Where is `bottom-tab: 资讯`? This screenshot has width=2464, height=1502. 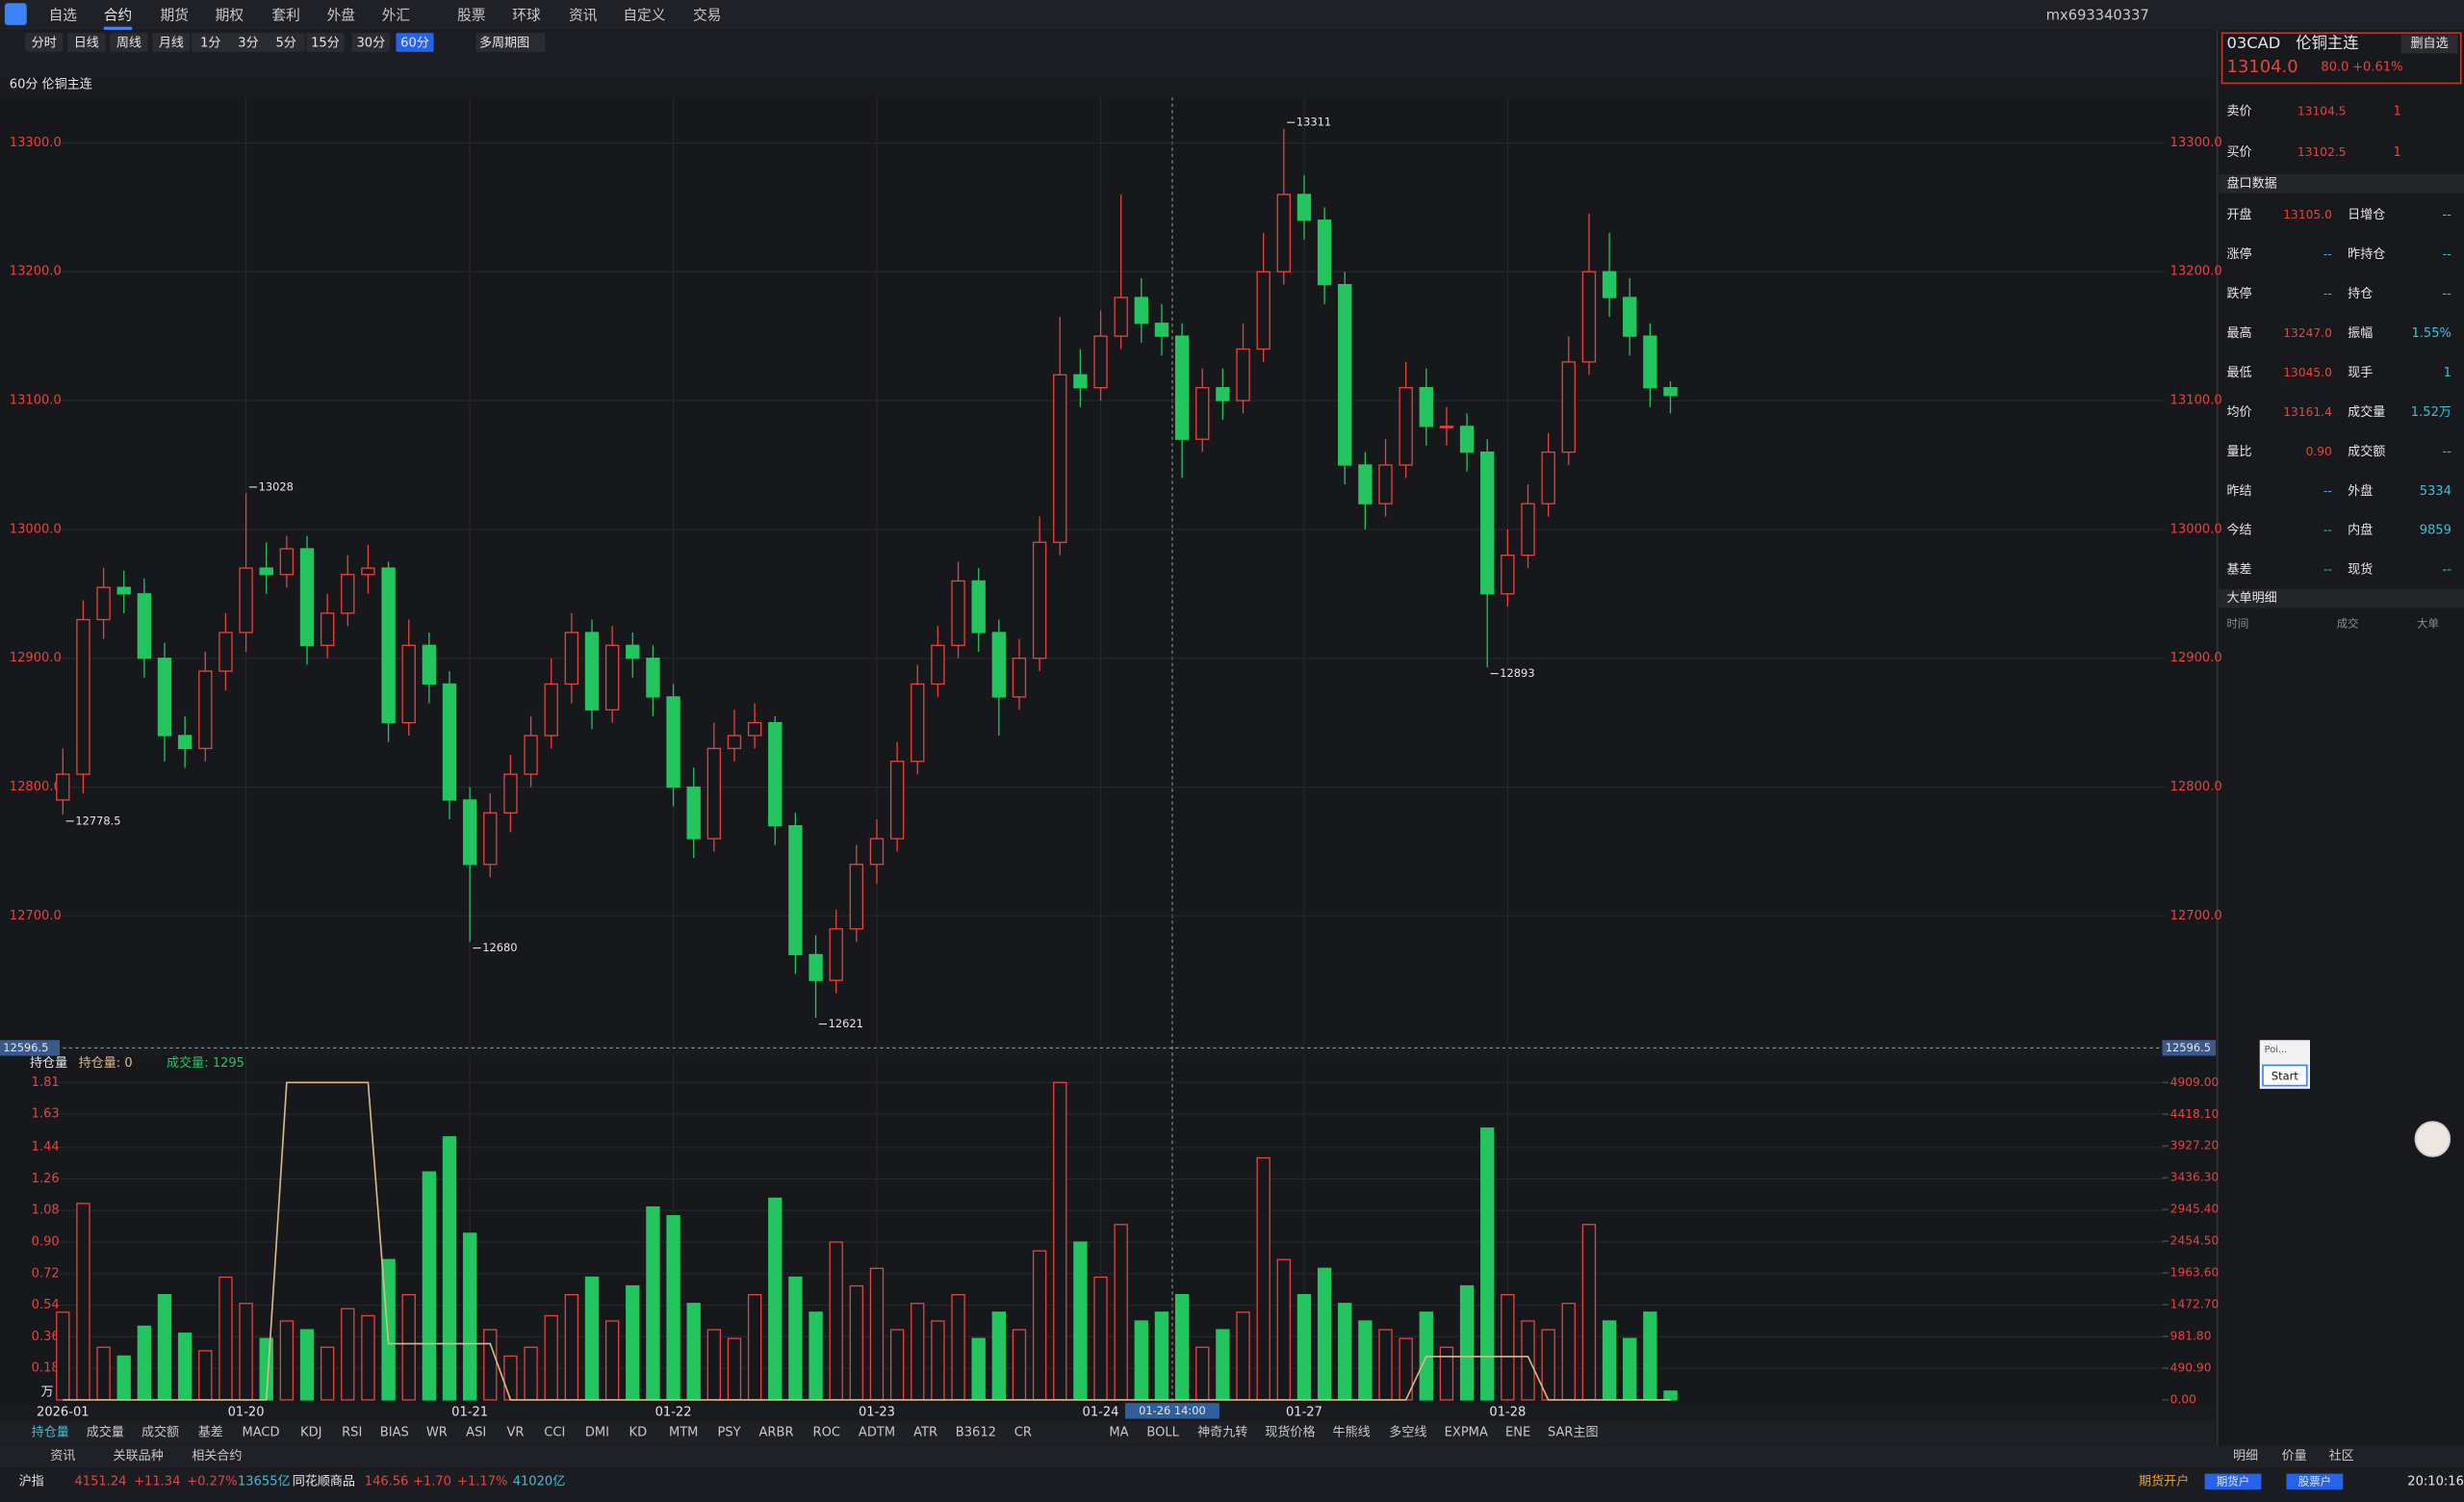
bottom-tab: 资讯 is located at coordinates (62, 1456).